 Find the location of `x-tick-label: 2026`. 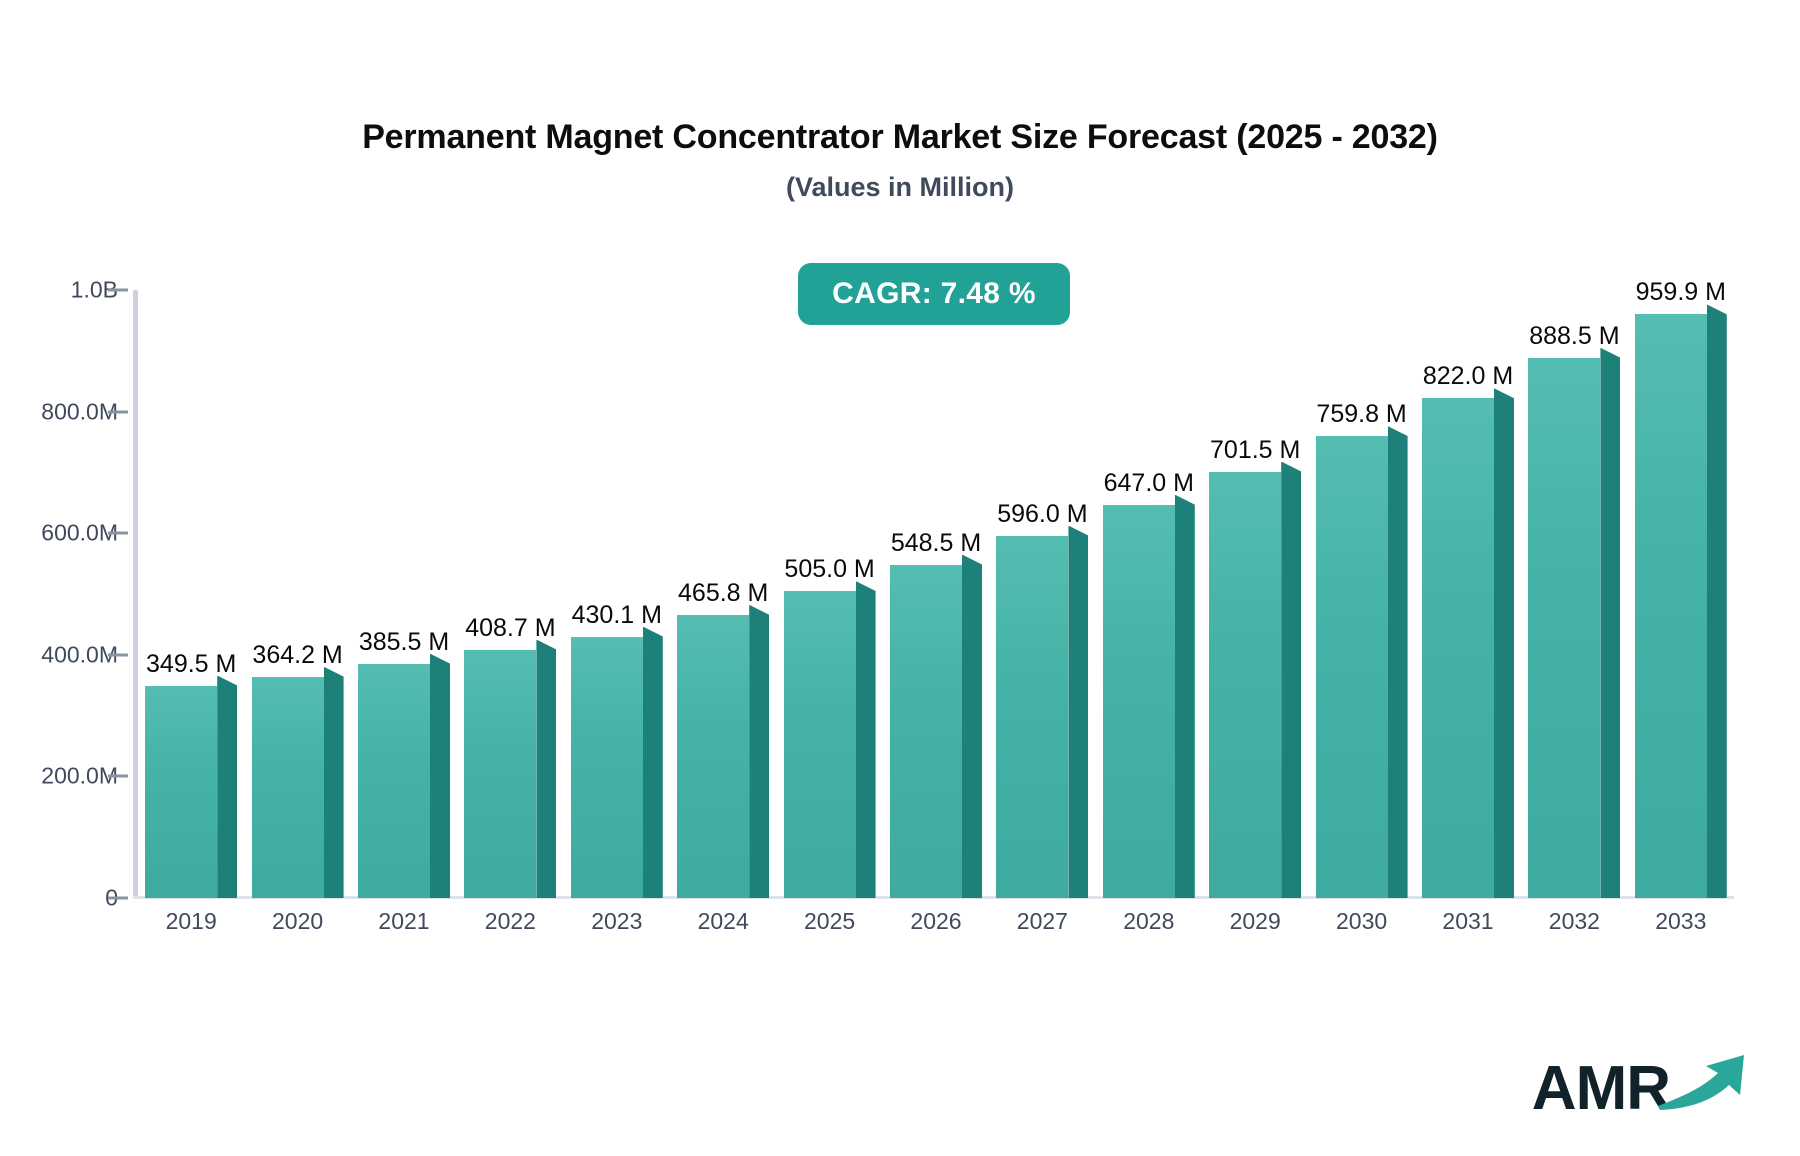

x-tick-label: 2026 is located at coordinates (936, 921).